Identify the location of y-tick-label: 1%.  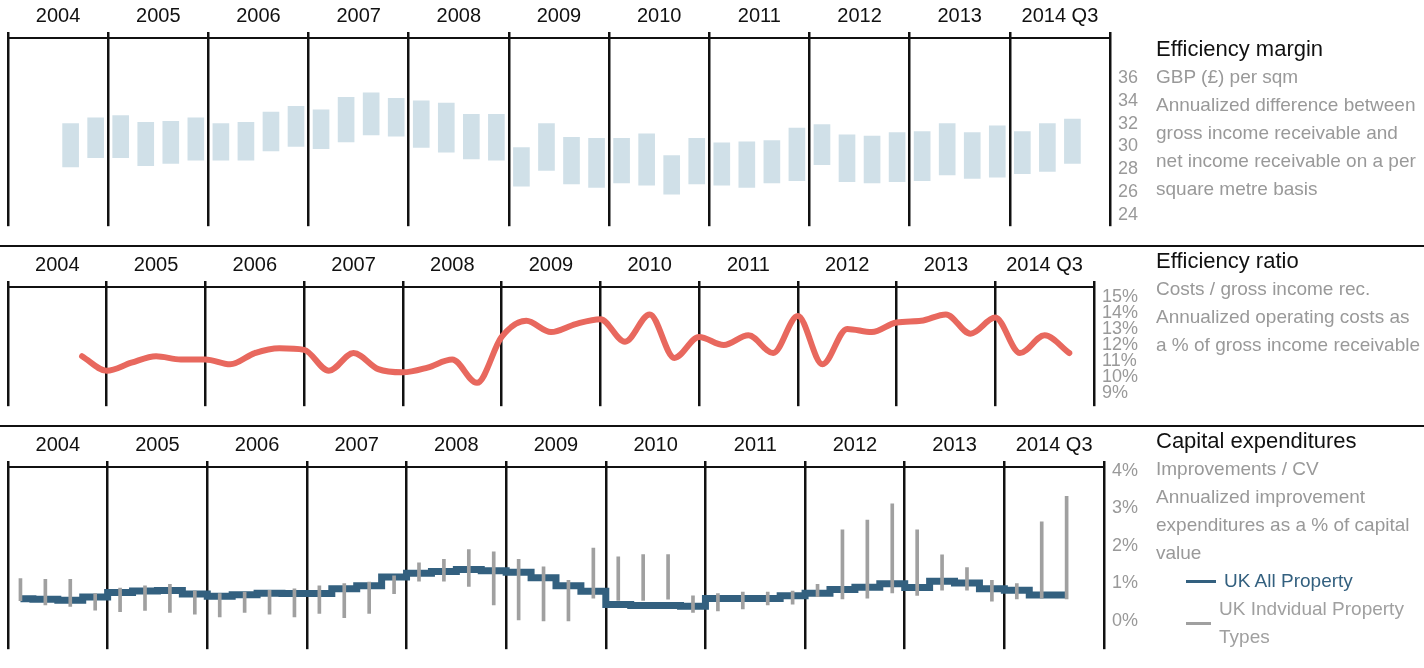
(1124, 582).